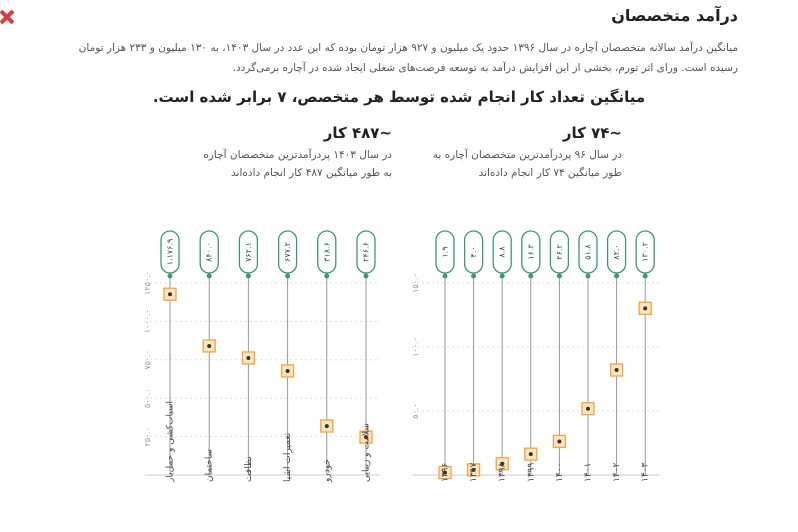 This screenshot has height=532, width=798. I want to click on logo-icon, so click(7, 17).